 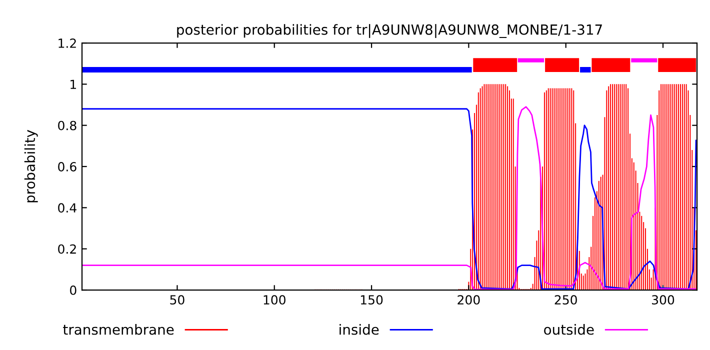 I want to click on x-tick-label: 50, so click(x=177, y=300).